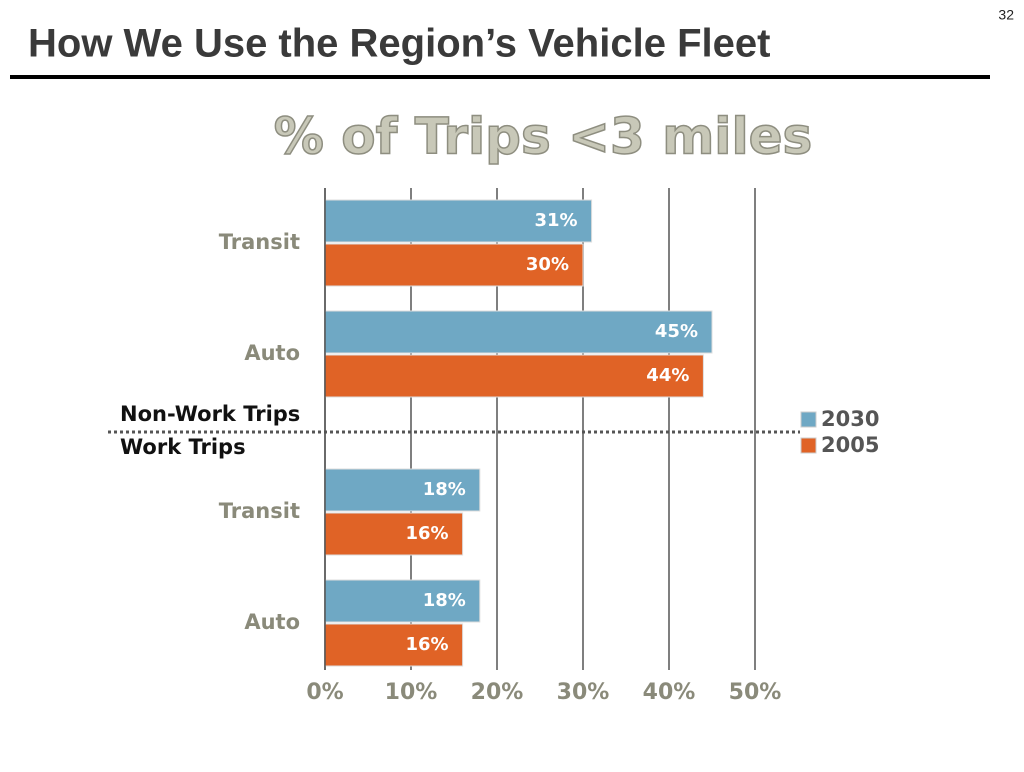 The image size is (1024, 772). What do you see at coordinates (399, 44) in the screenshot?
I see `slide-title: How We Use the Region’s Vehicle Fleet` at bounding box center [399, 44].